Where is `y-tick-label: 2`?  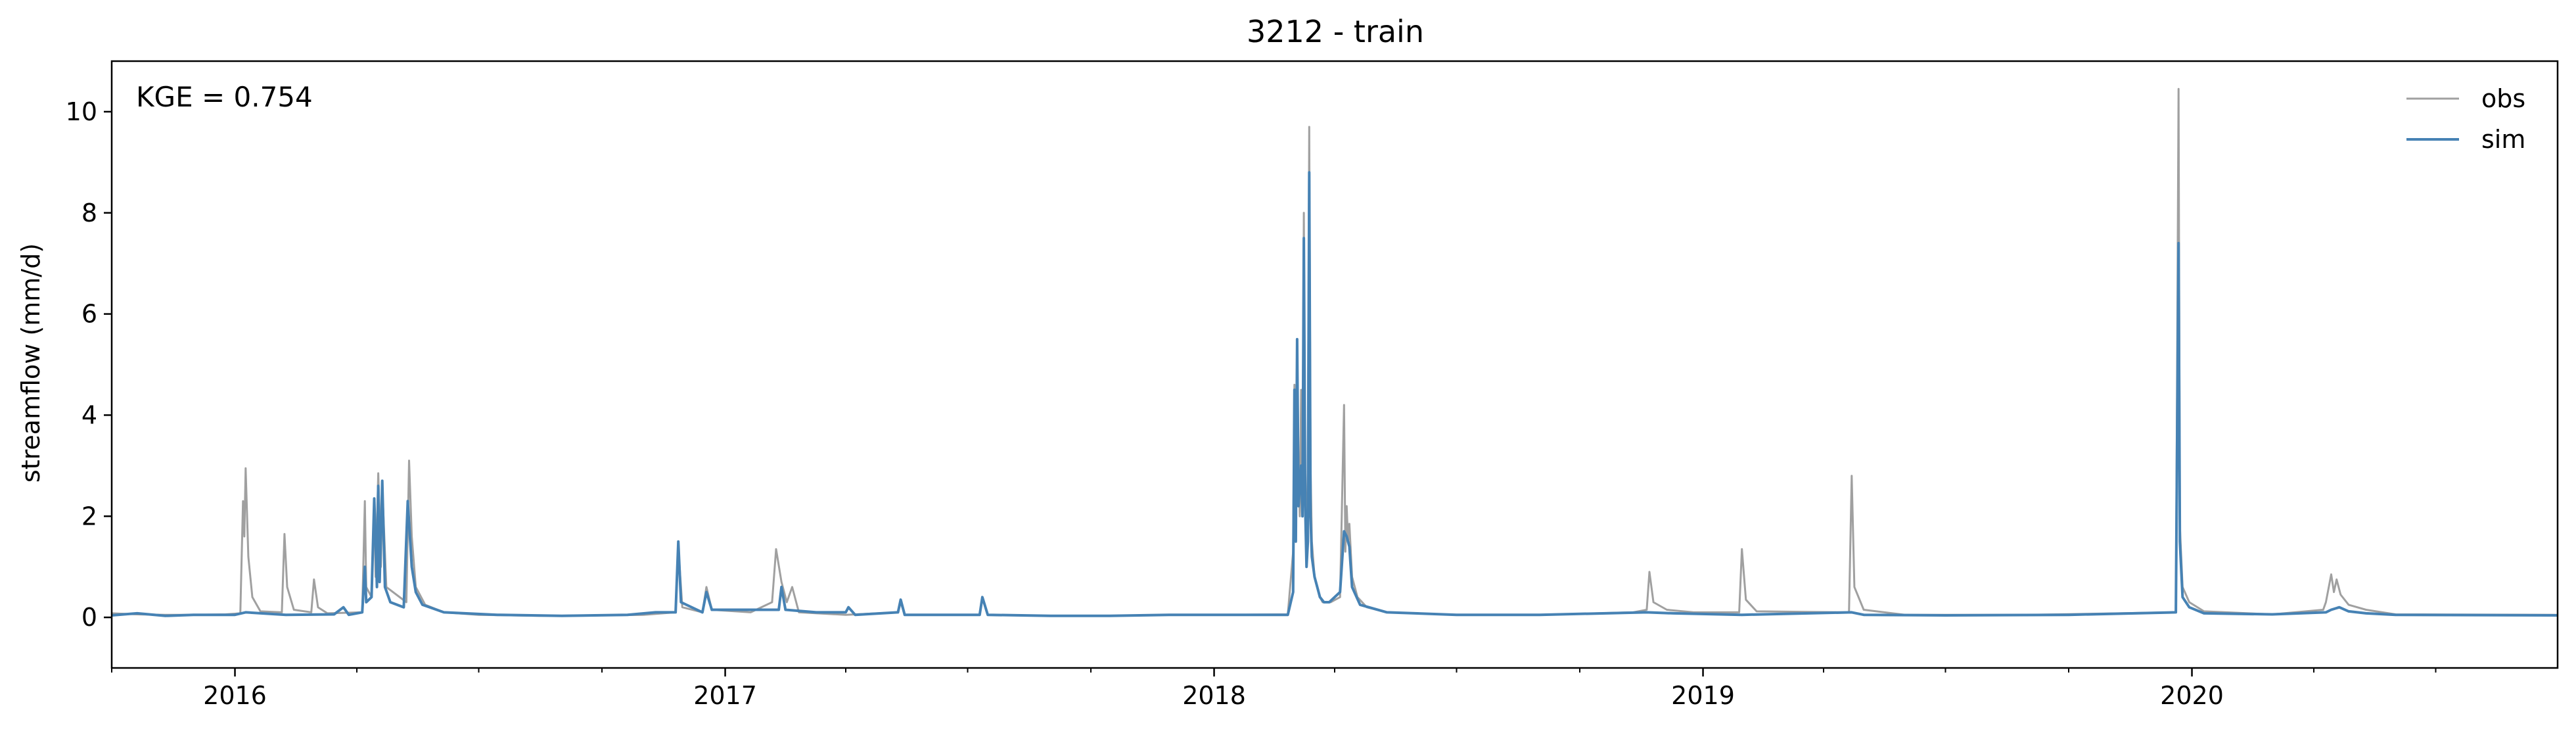
y-tick-label: 2 is located at coordinates (89, 516).